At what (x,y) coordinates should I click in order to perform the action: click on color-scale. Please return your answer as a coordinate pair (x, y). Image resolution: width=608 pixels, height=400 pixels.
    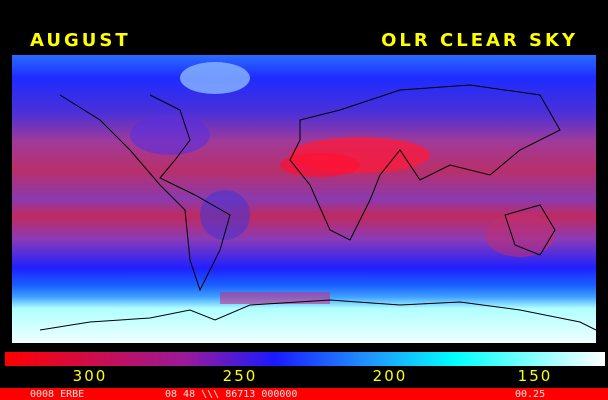
    Looking at the image, I should click on (305, 359).